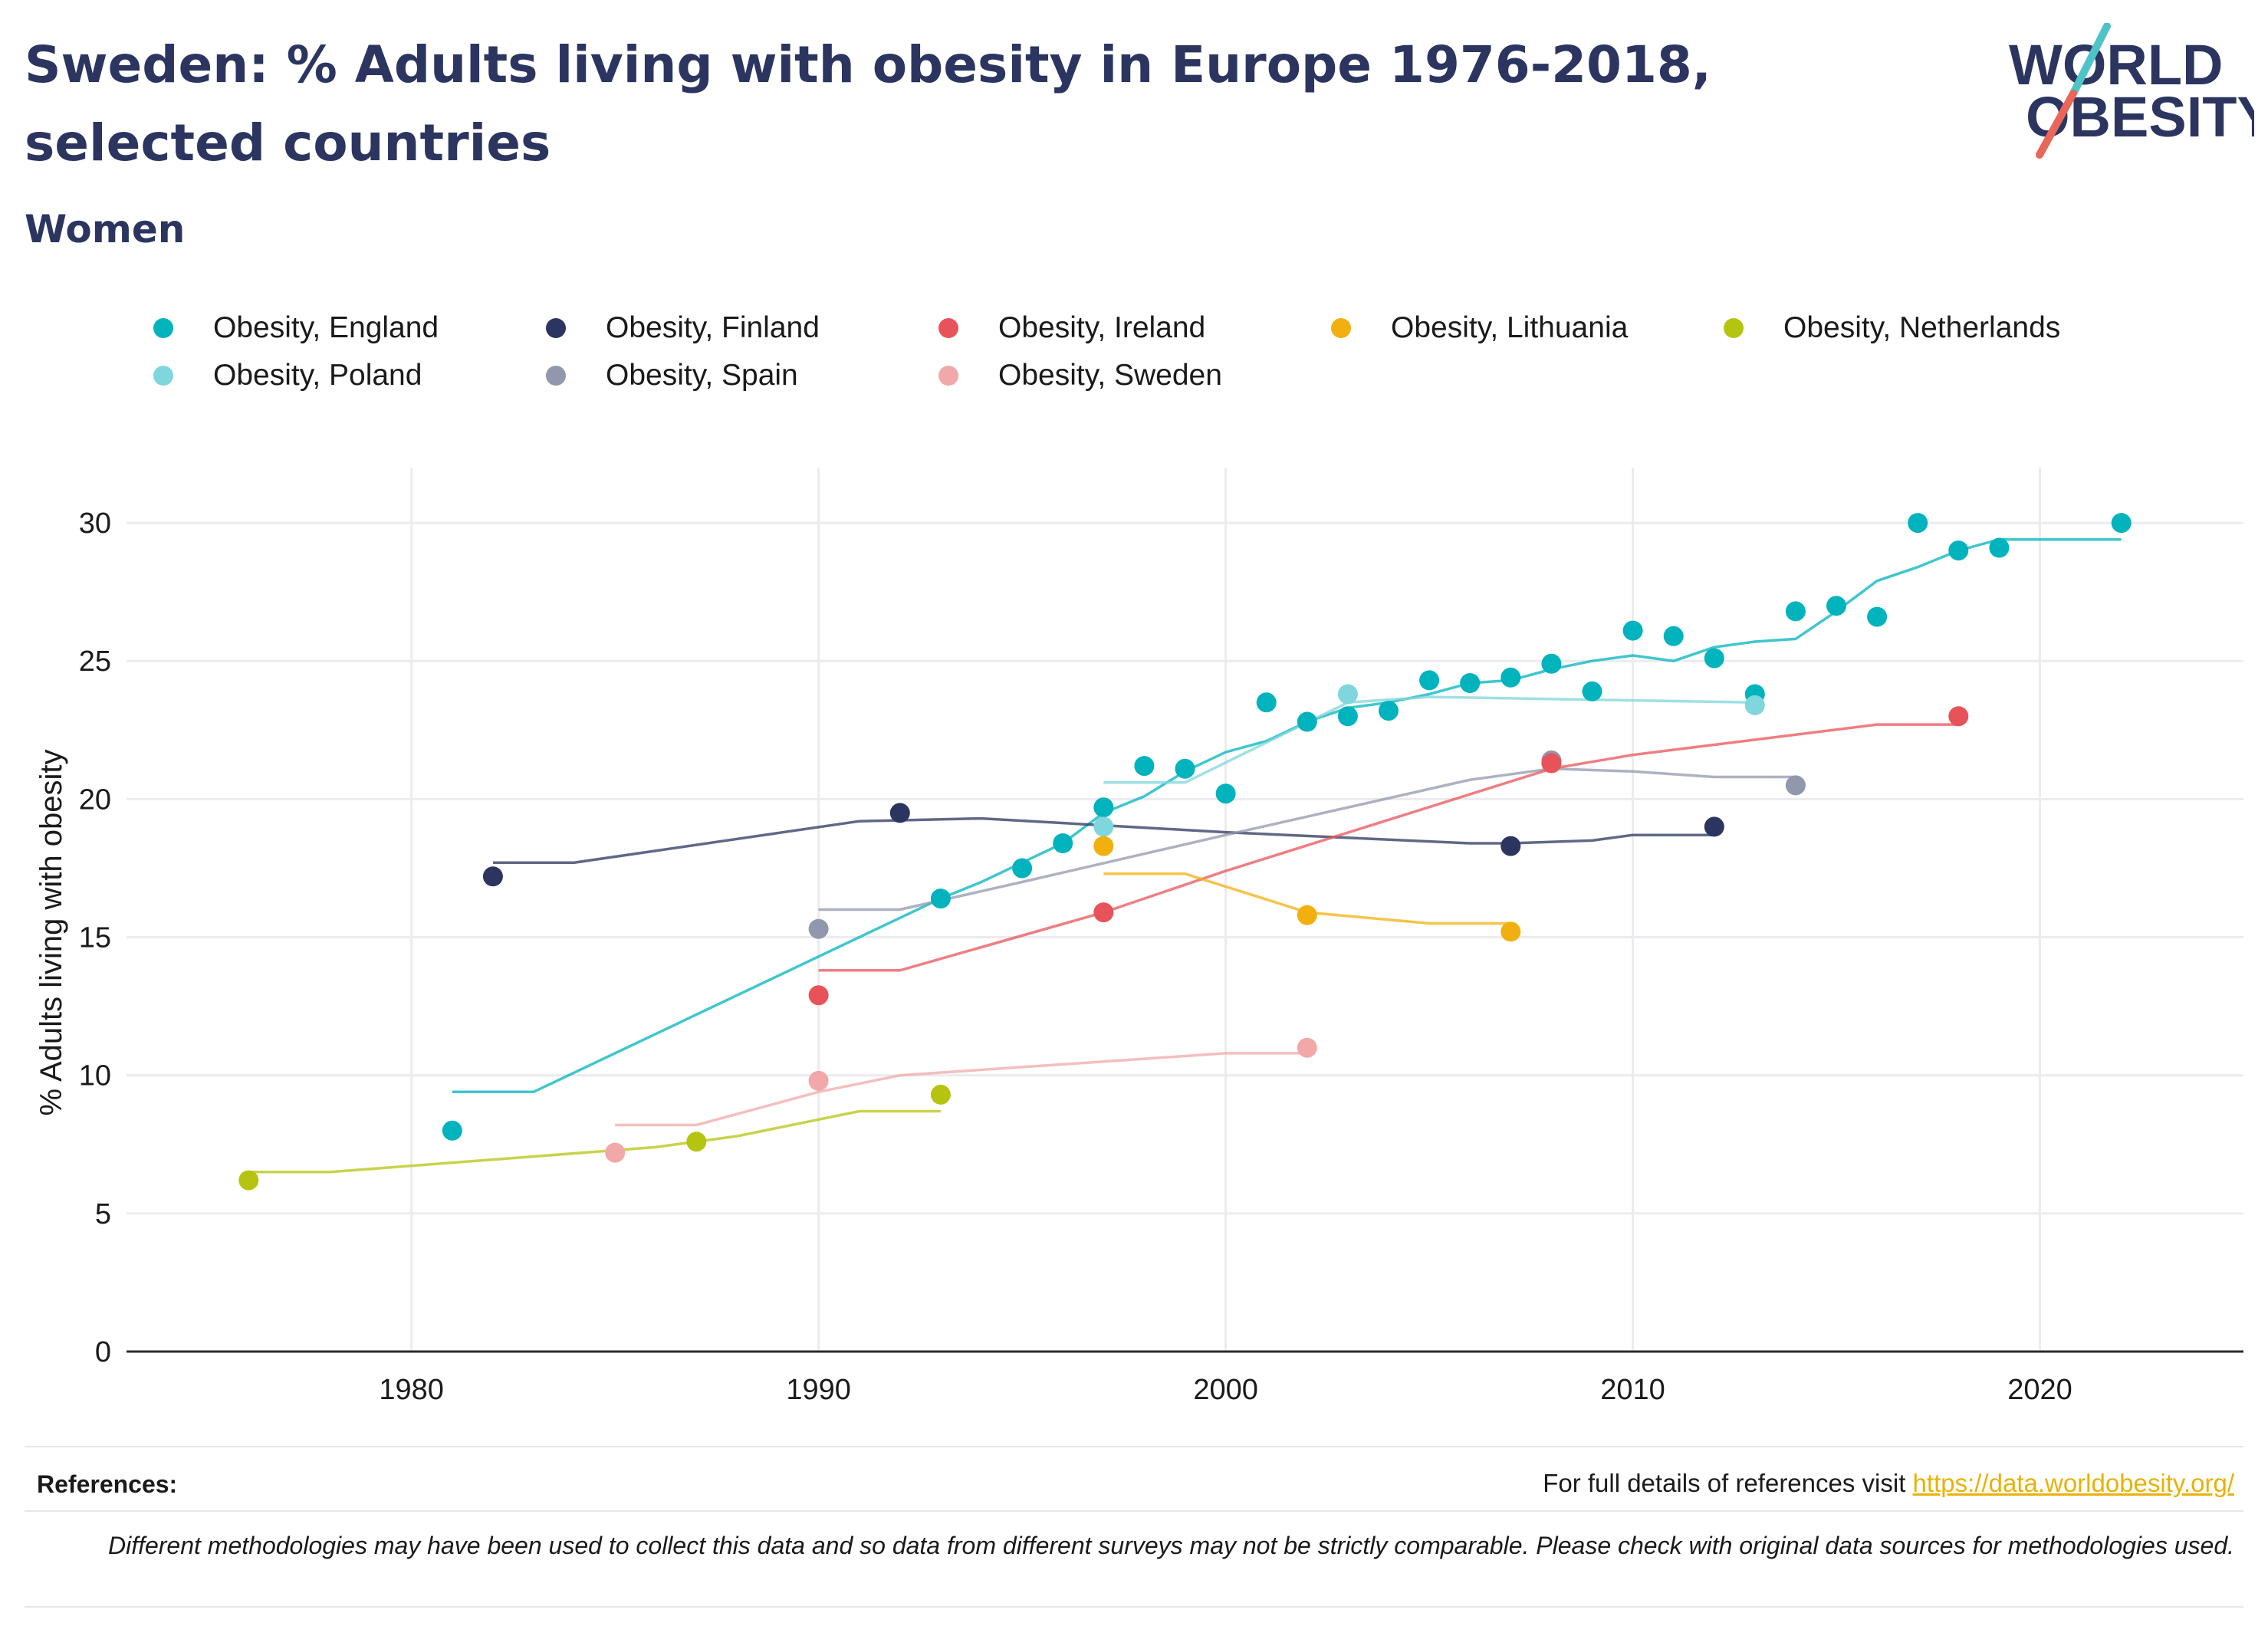 This screenshot has height=1649, width=2268. I want to click on legend-label: Obesity, Poland, so click(317, 375).